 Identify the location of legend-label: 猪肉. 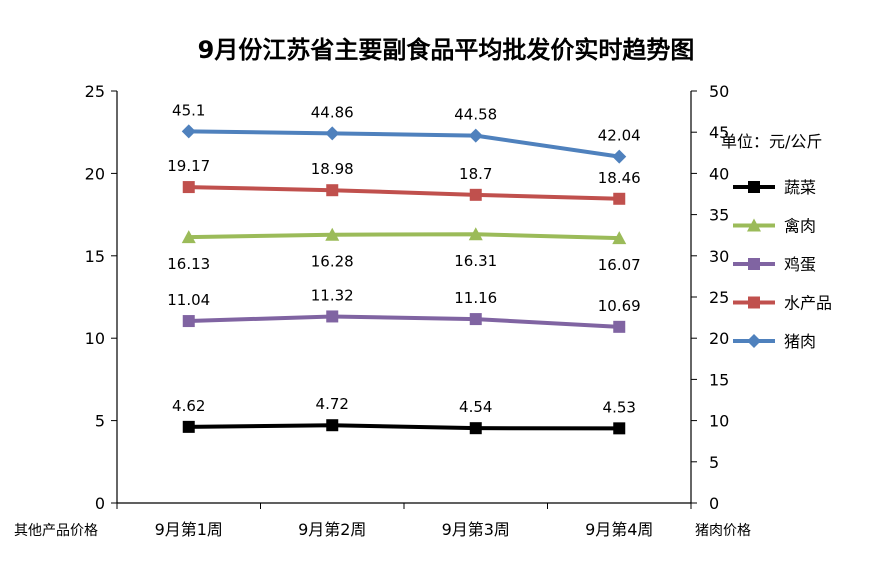
(800, 341).